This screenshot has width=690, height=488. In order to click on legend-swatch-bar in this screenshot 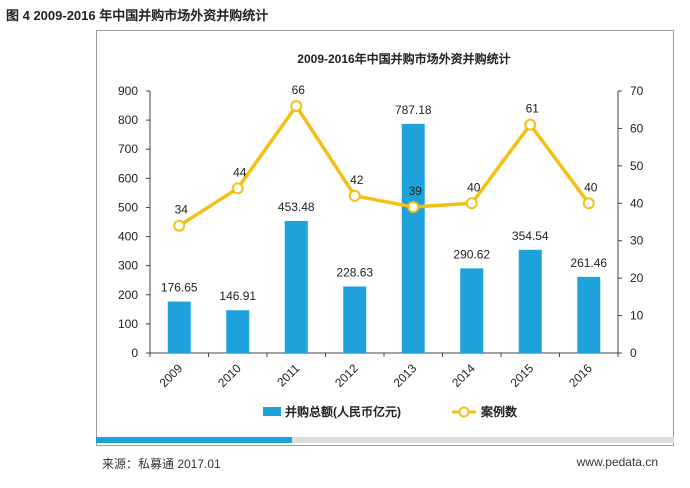, I will do `click(272, 411)`.